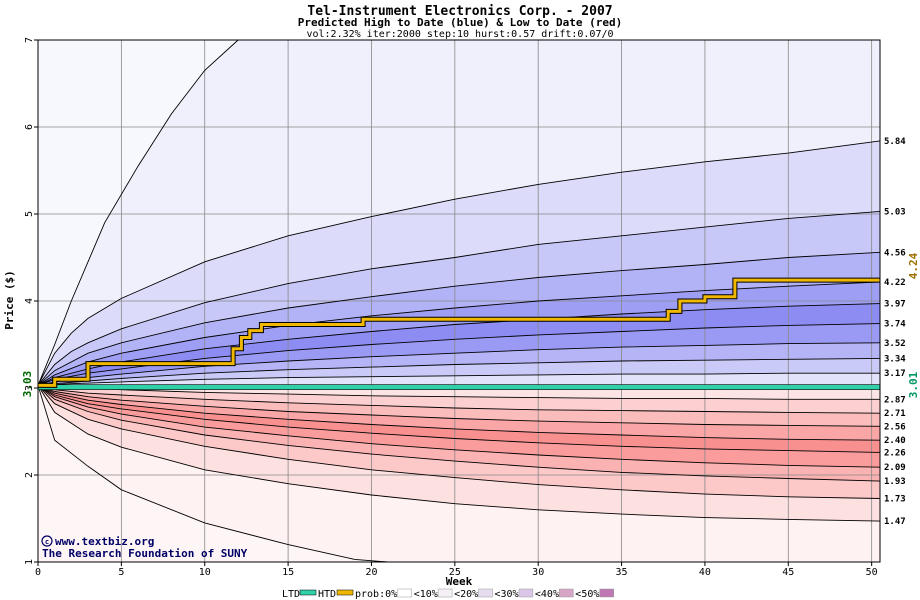 This screenshot has height=600, width=920. What do you see at coordinates (507, 594) in the screenshot?
I see `legend-prob-label: <30%` at bounding box center [507, 594].